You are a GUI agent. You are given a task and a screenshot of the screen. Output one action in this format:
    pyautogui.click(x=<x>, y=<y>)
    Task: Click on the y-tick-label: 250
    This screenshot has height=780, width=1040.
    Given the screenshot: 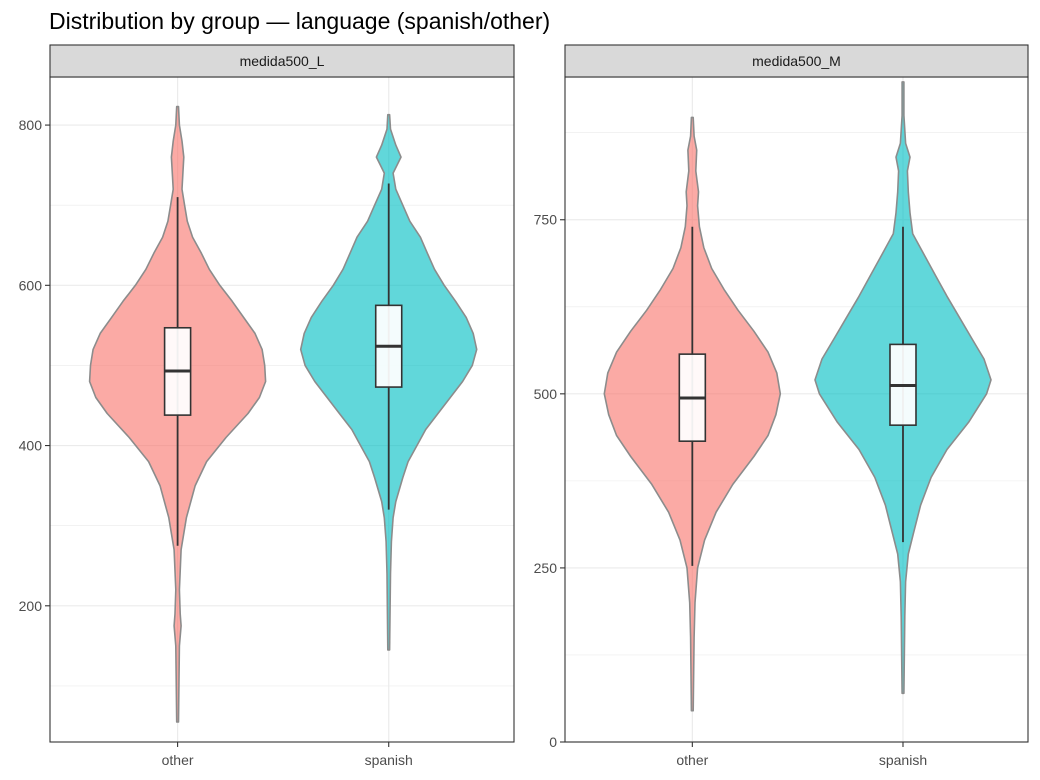 What is the action you would take?
    pyautogui.click(x=546, y=568)
    